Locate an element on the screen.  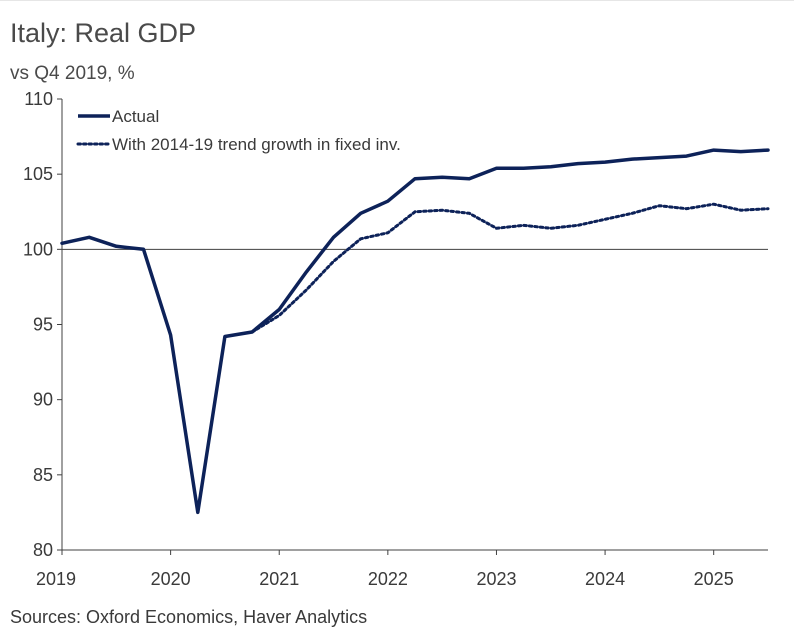
y-axis-ticks: 80 85 90 95 100 105 110 is located at coordinates (42, 324).